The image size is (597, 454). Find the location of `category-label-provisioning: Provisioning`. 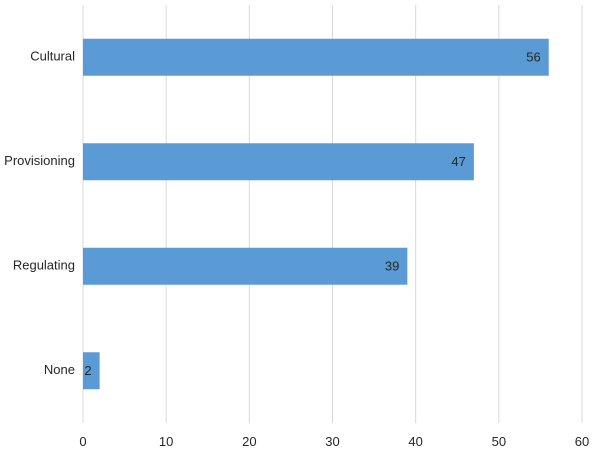

category-label-provisioning: Provisioning is located at coordinates (39, 160).